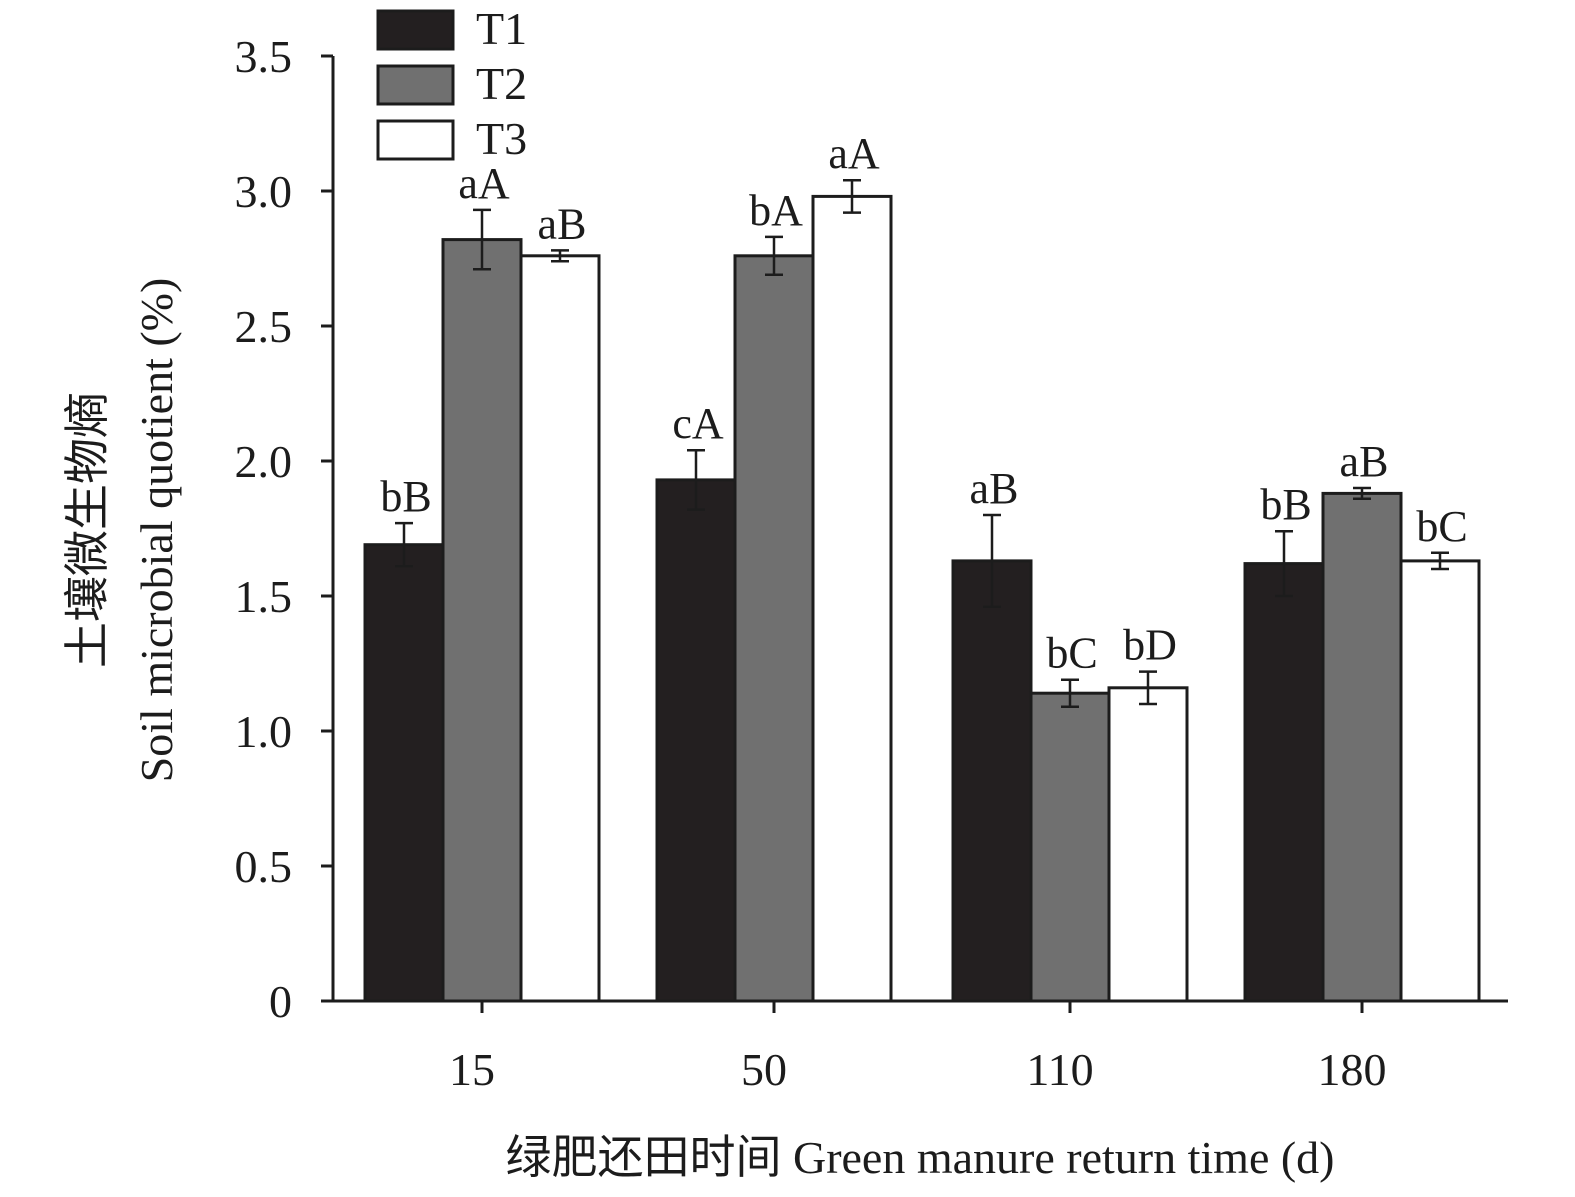  I want to click on legend-label-t2: T2, so click(501, 83).